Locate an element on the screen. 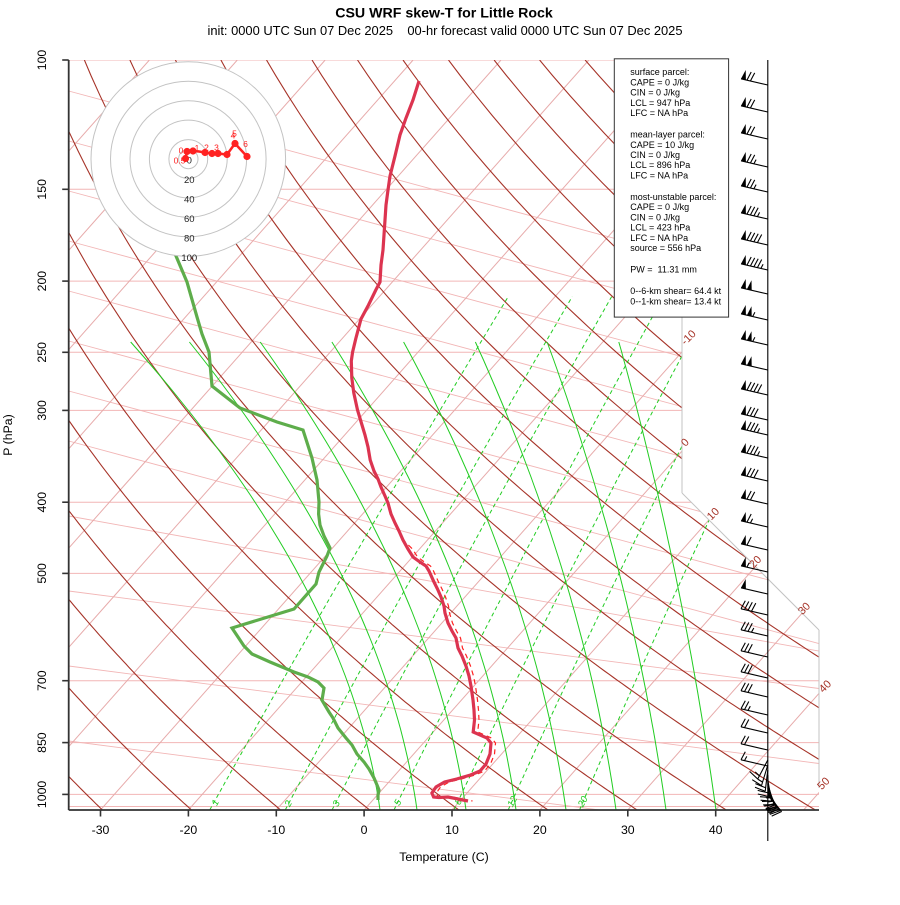 The height and width of the screenshot is (905, 900). svg-text: 0--6-km shear= 64.4 kt is located at coordinates (675, 291).